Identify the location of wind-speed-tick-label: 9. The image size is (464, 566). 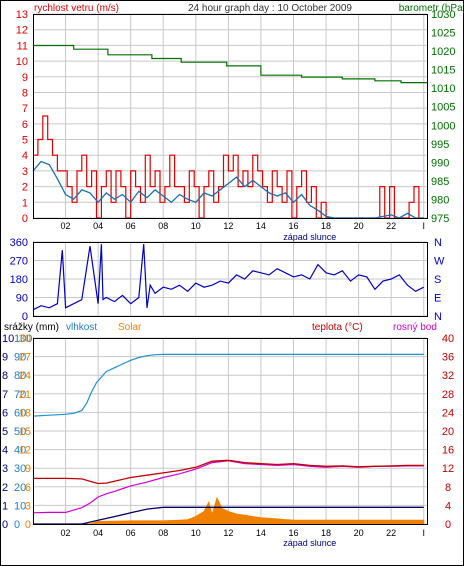
(25, 78).